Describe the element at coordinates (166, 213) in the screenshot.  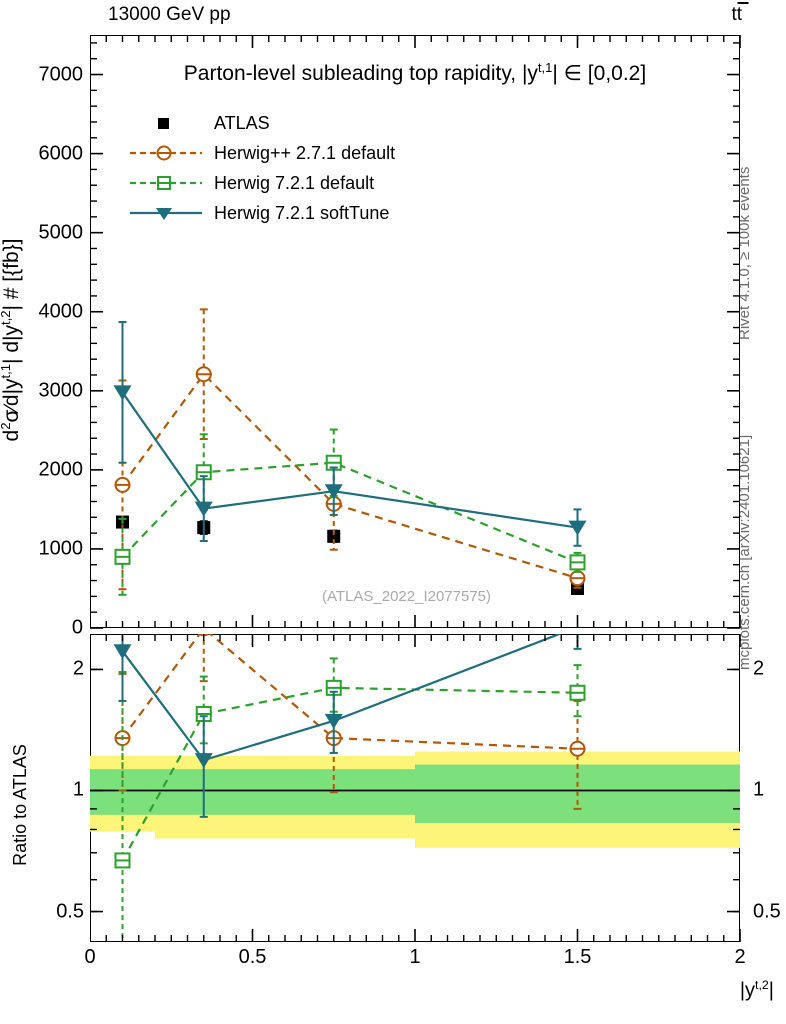
I see `legend-marker-softtune` at that location.